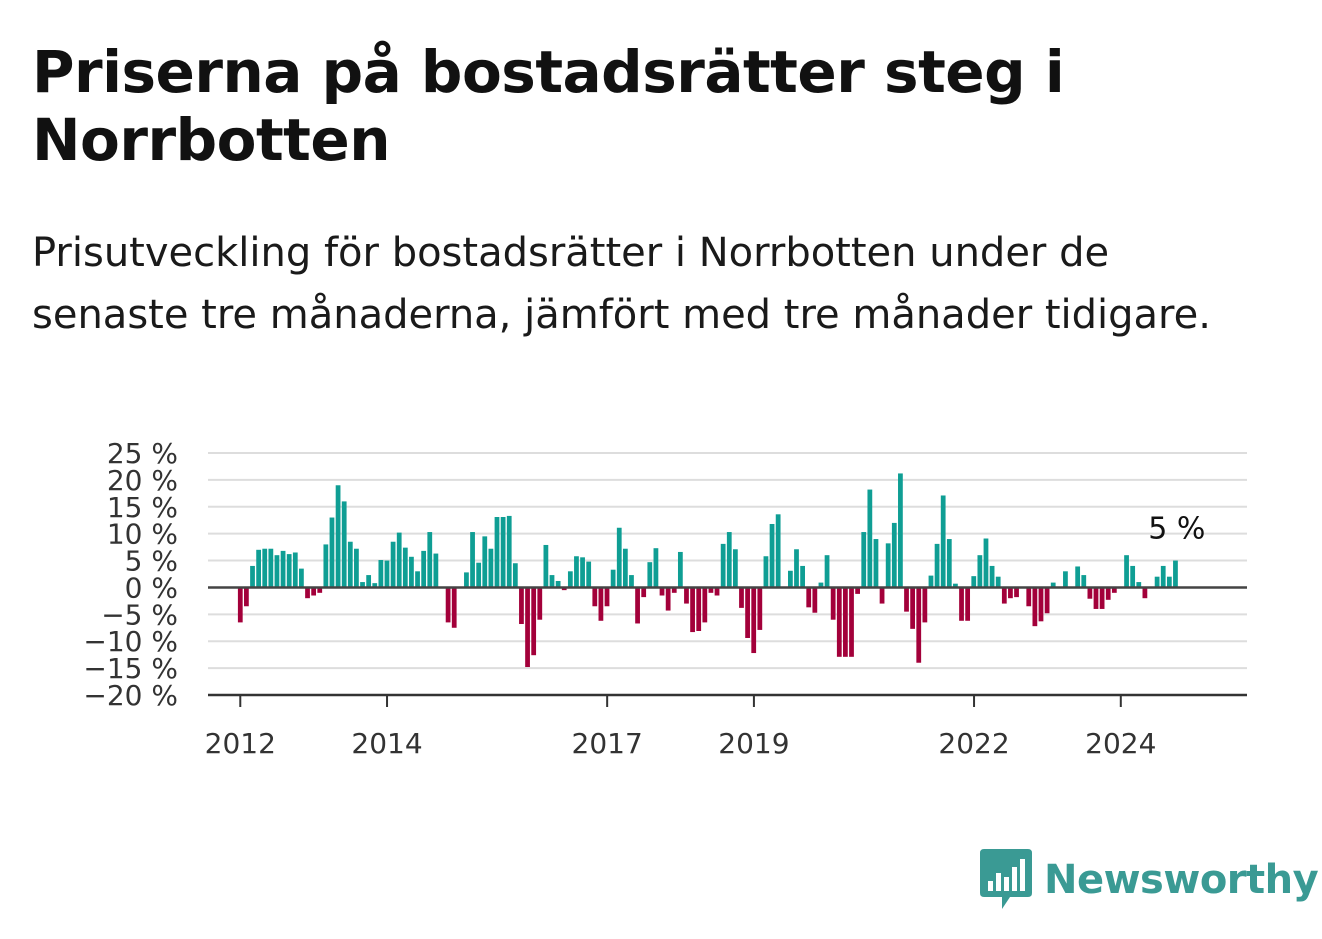 Image resolution: width=1322 pixels, height=939 pixels. Describe the element at coordinates (707, 570) in the screenshot. I see `bars` at that location.